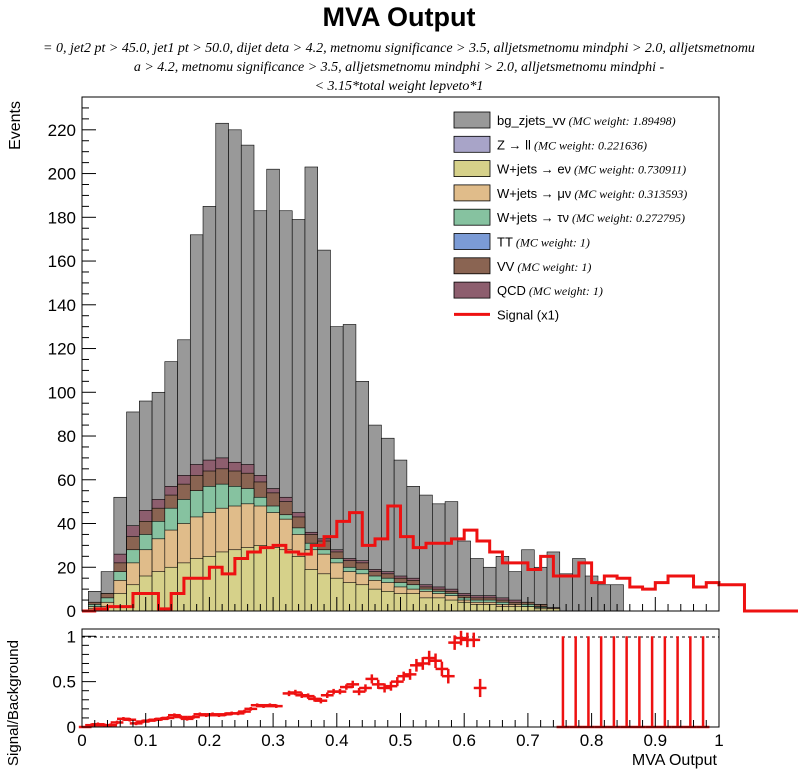 The image size is (798, 774). Describe the element at coordinates (472, 266) in the screenshot. I see `legend-swatch-vv` at that location.